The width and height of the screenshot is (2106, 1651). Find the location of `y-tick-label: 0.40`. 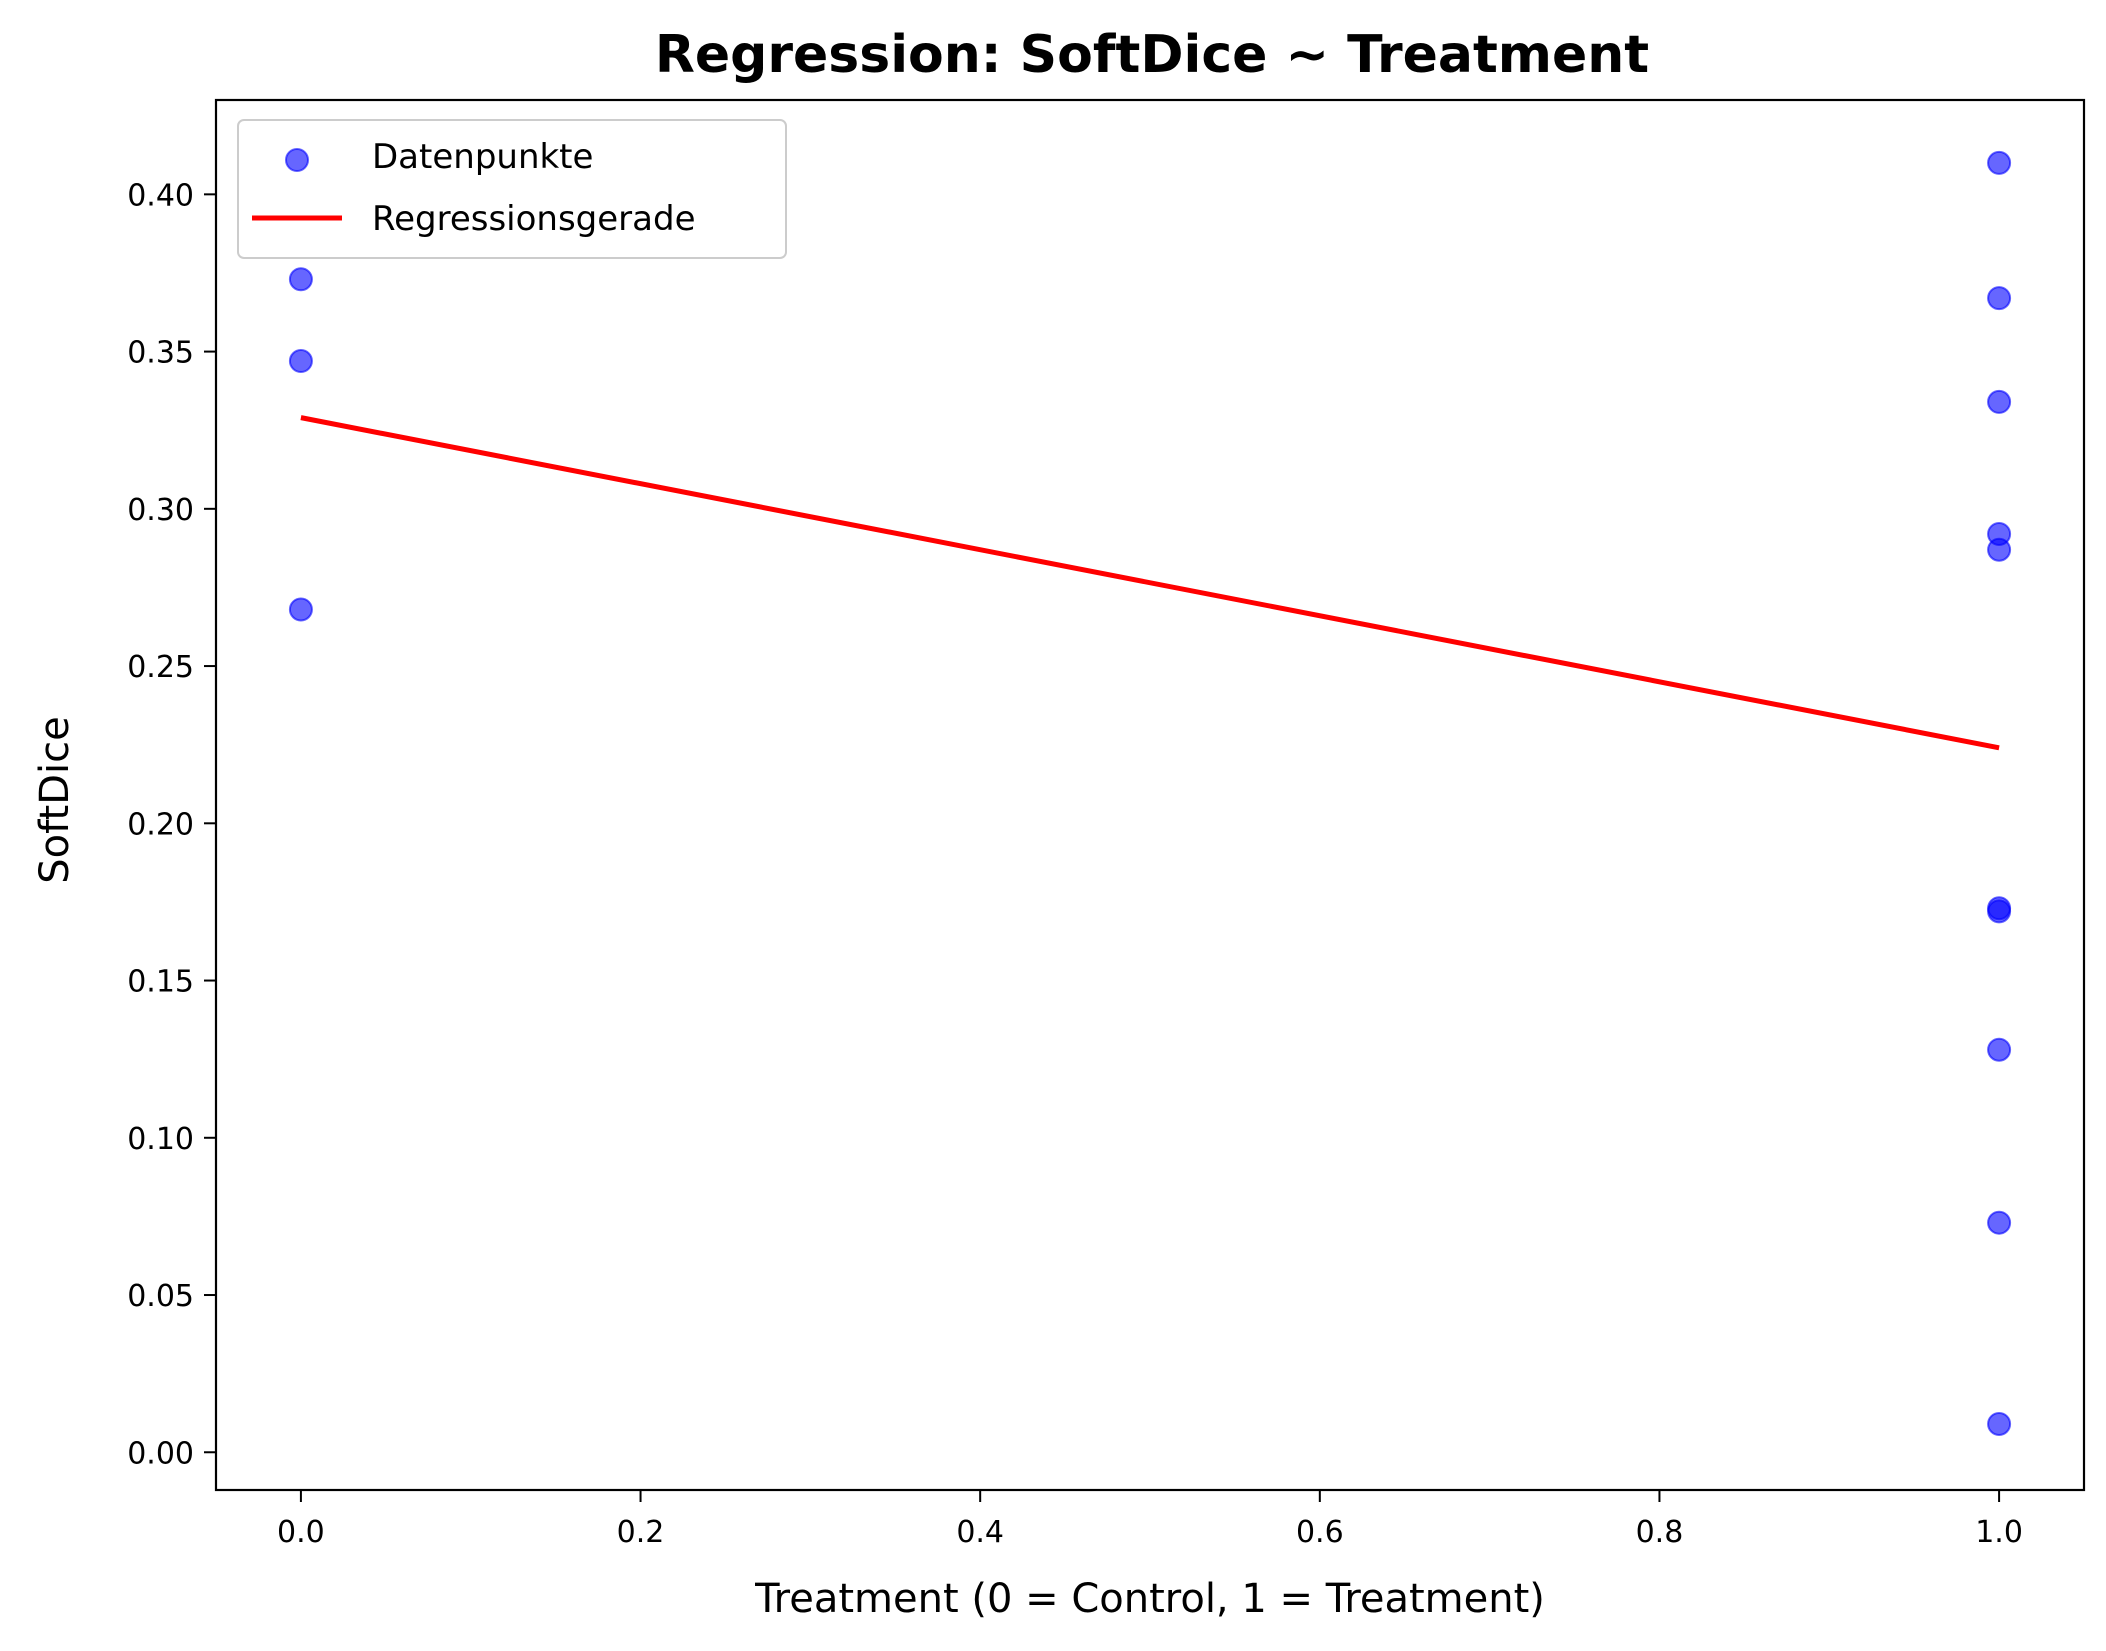

y-tick-label: 0.40 is located at coordinates (160, 195).